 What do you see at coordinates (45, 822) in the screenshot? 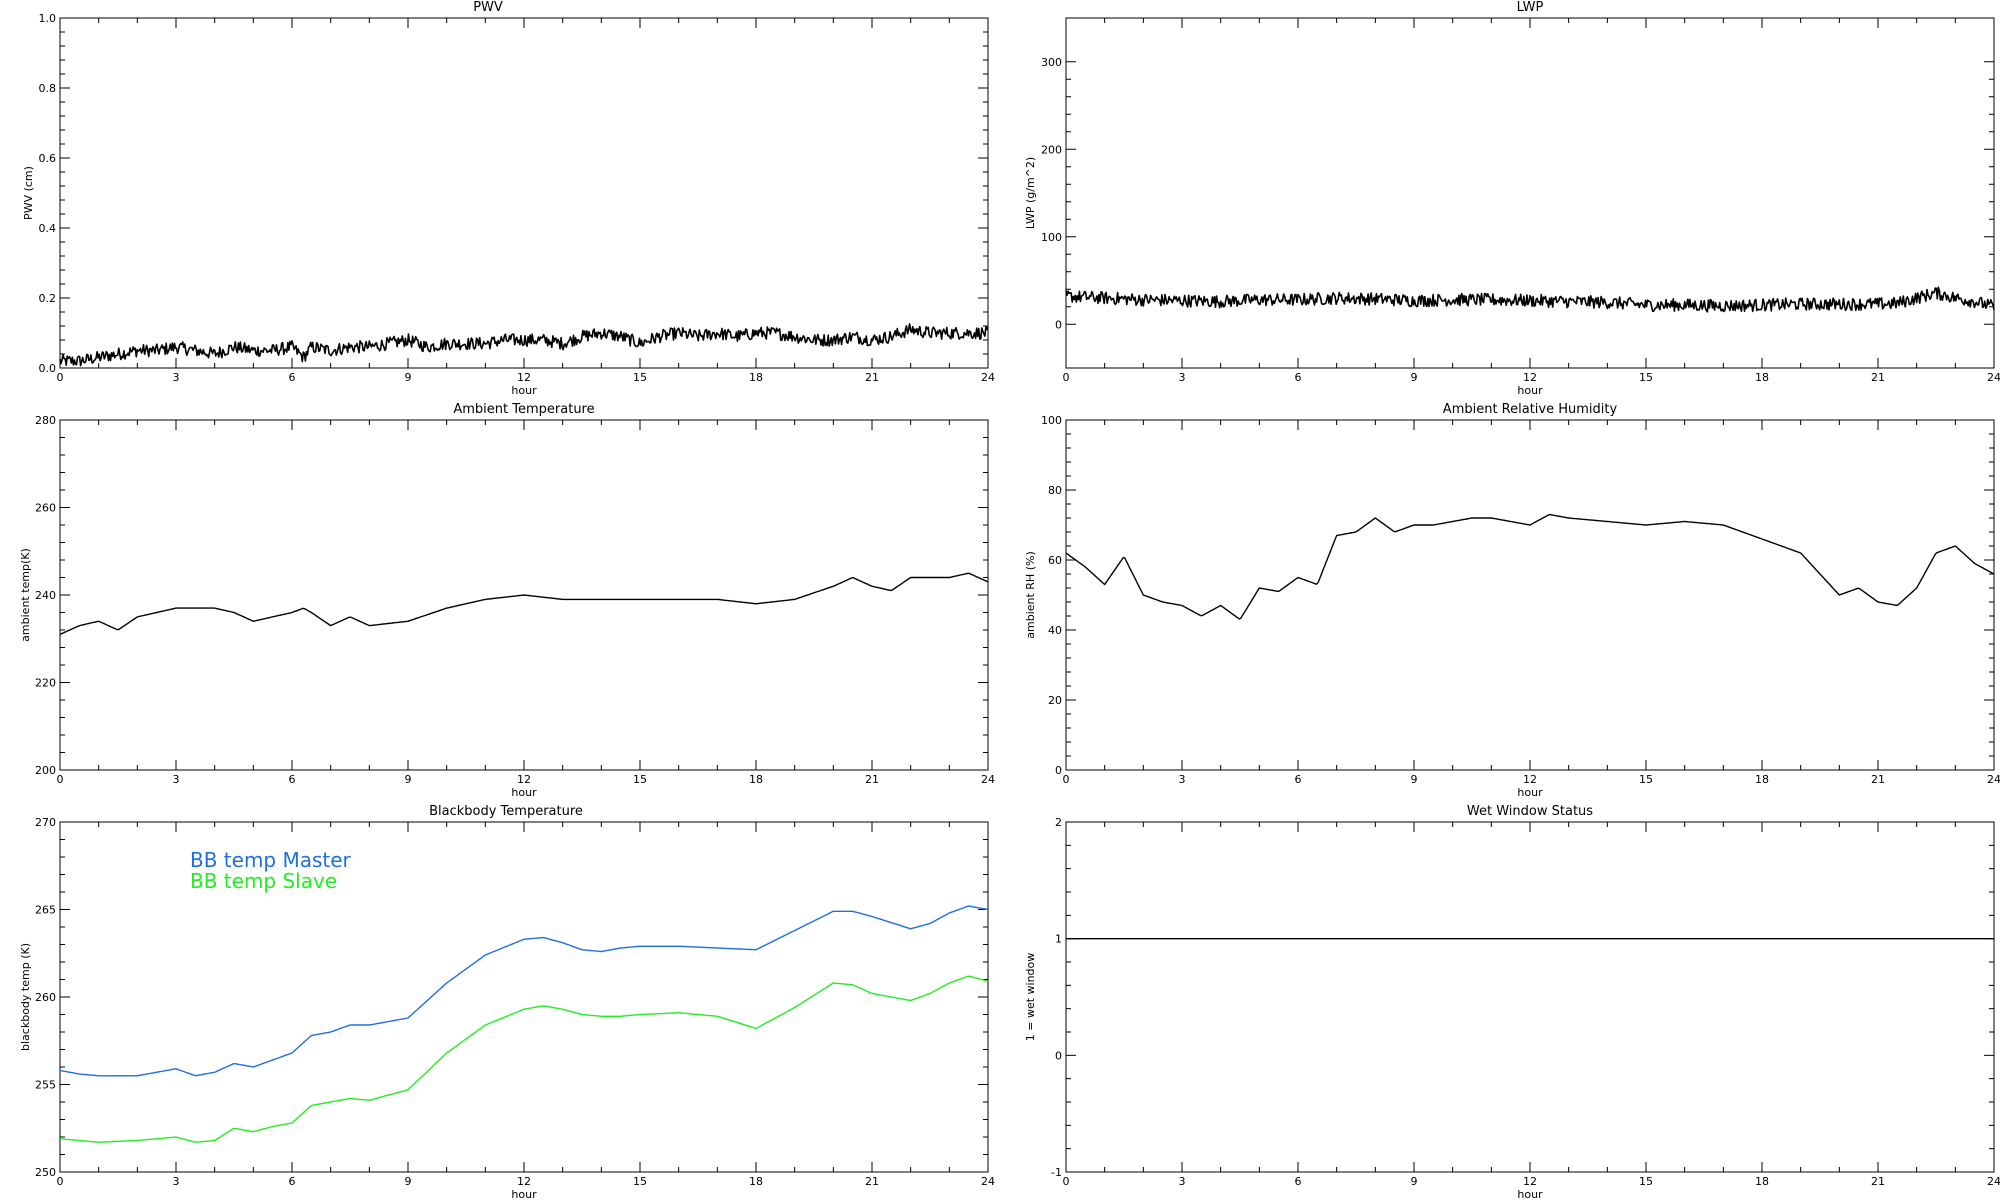
I see `y-tick-label: 270` at bounding box center [45, 822].